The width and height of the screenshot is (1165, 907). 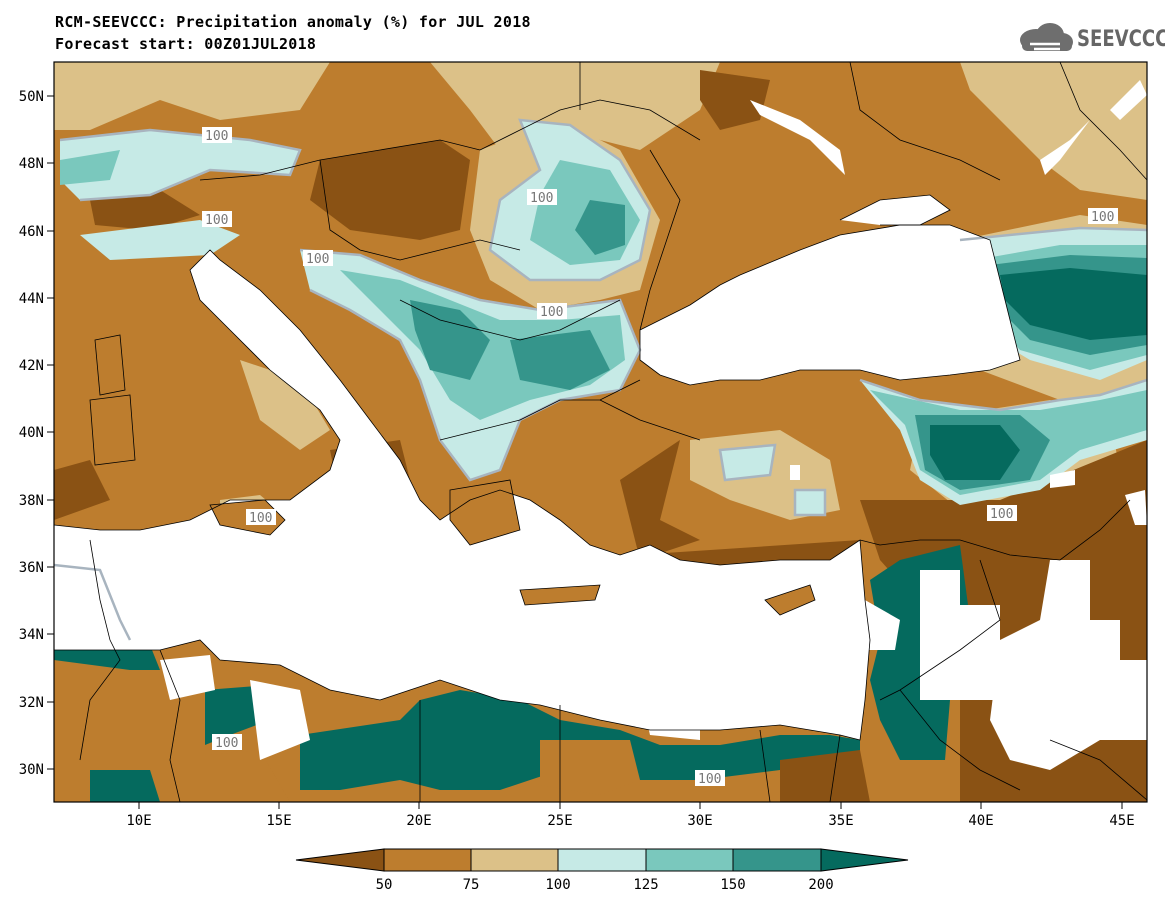 What do you see at coordinates (732, 885) in the screenshot?
I see `legend-label: 150` at bounding box center [732, 885].